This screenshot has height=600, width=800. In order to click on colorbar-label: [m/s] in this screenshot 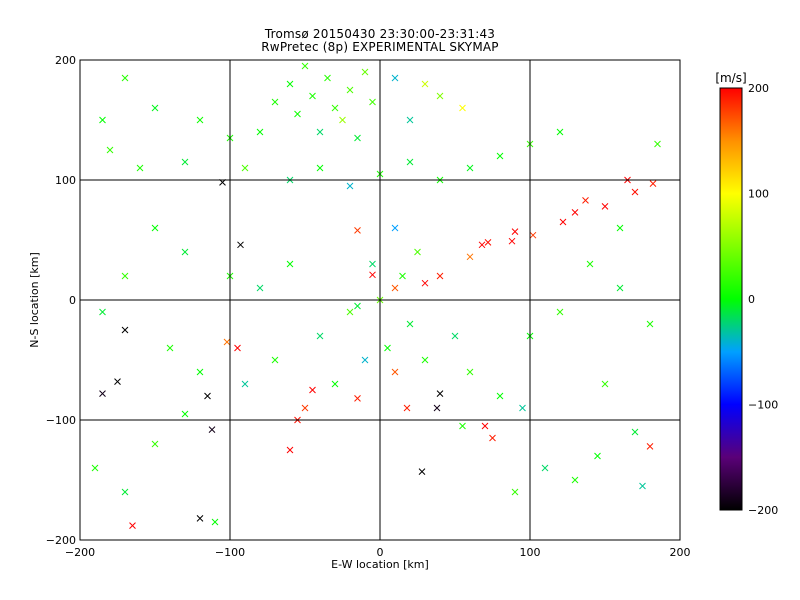, I will do `click(730, 78)`.